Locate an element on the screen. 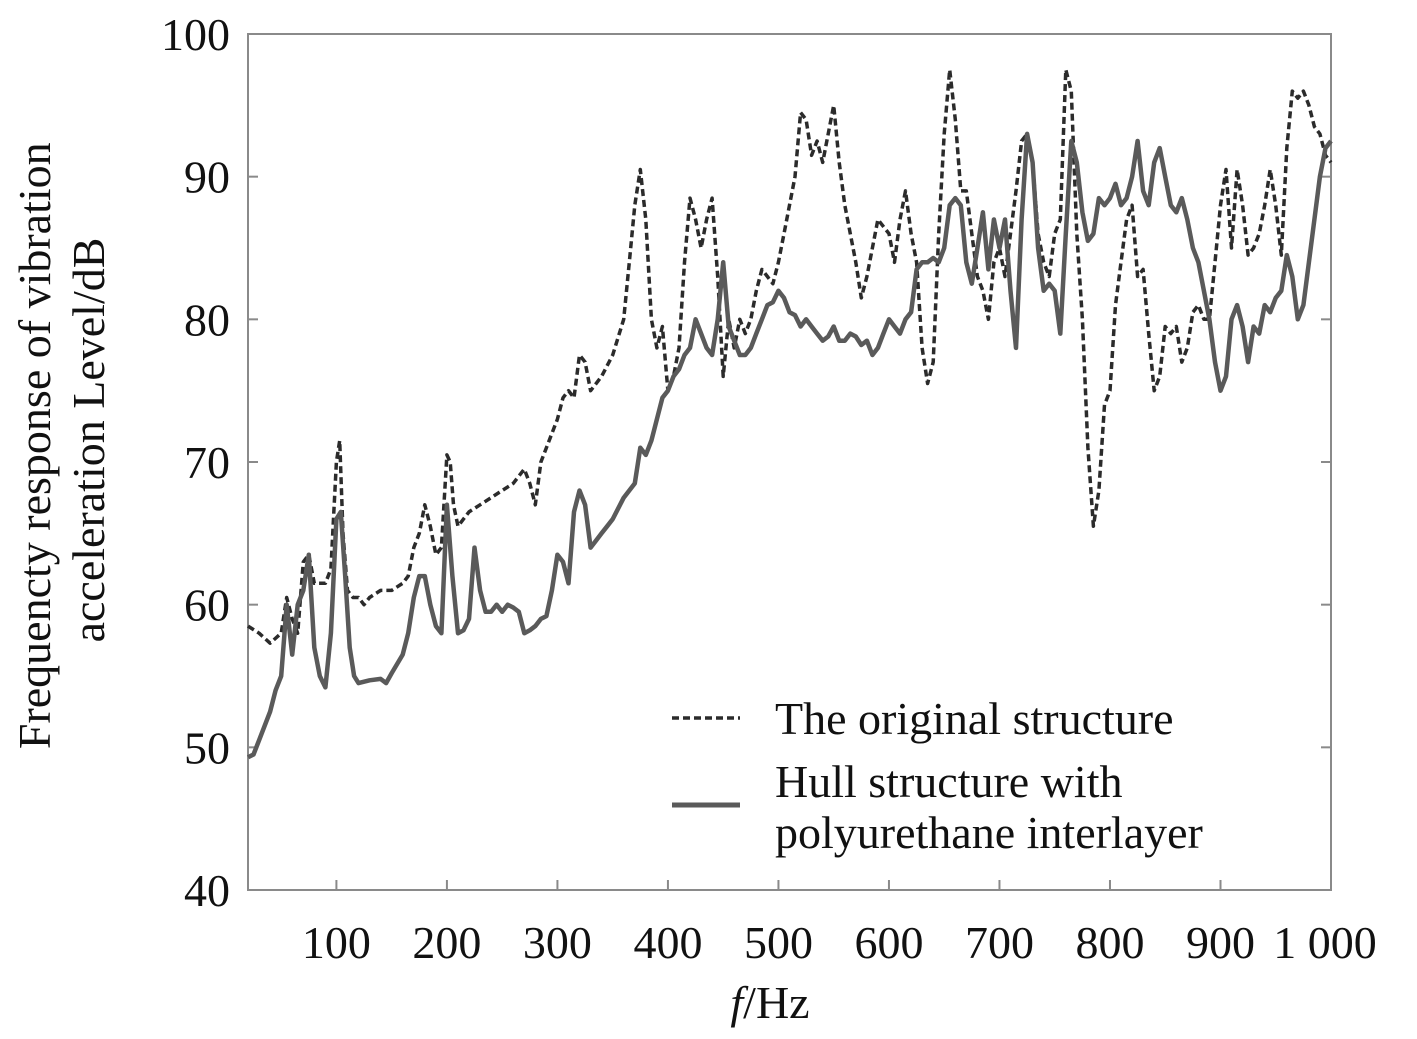 Image resolution: width=1417 pixels, height=1039 pixels. y-tick-label: 40 is located at coordinates (207, 890).